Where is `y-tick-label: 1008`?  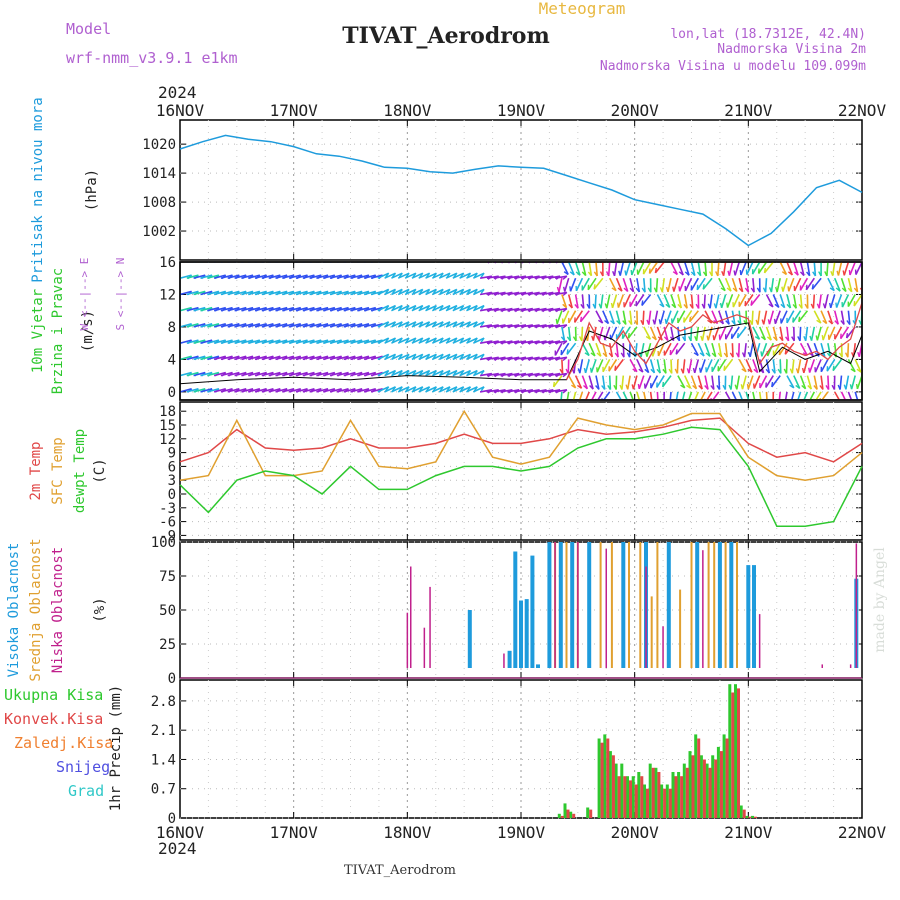 y-tick-label: 1008 is located at coordinates (159, 203).